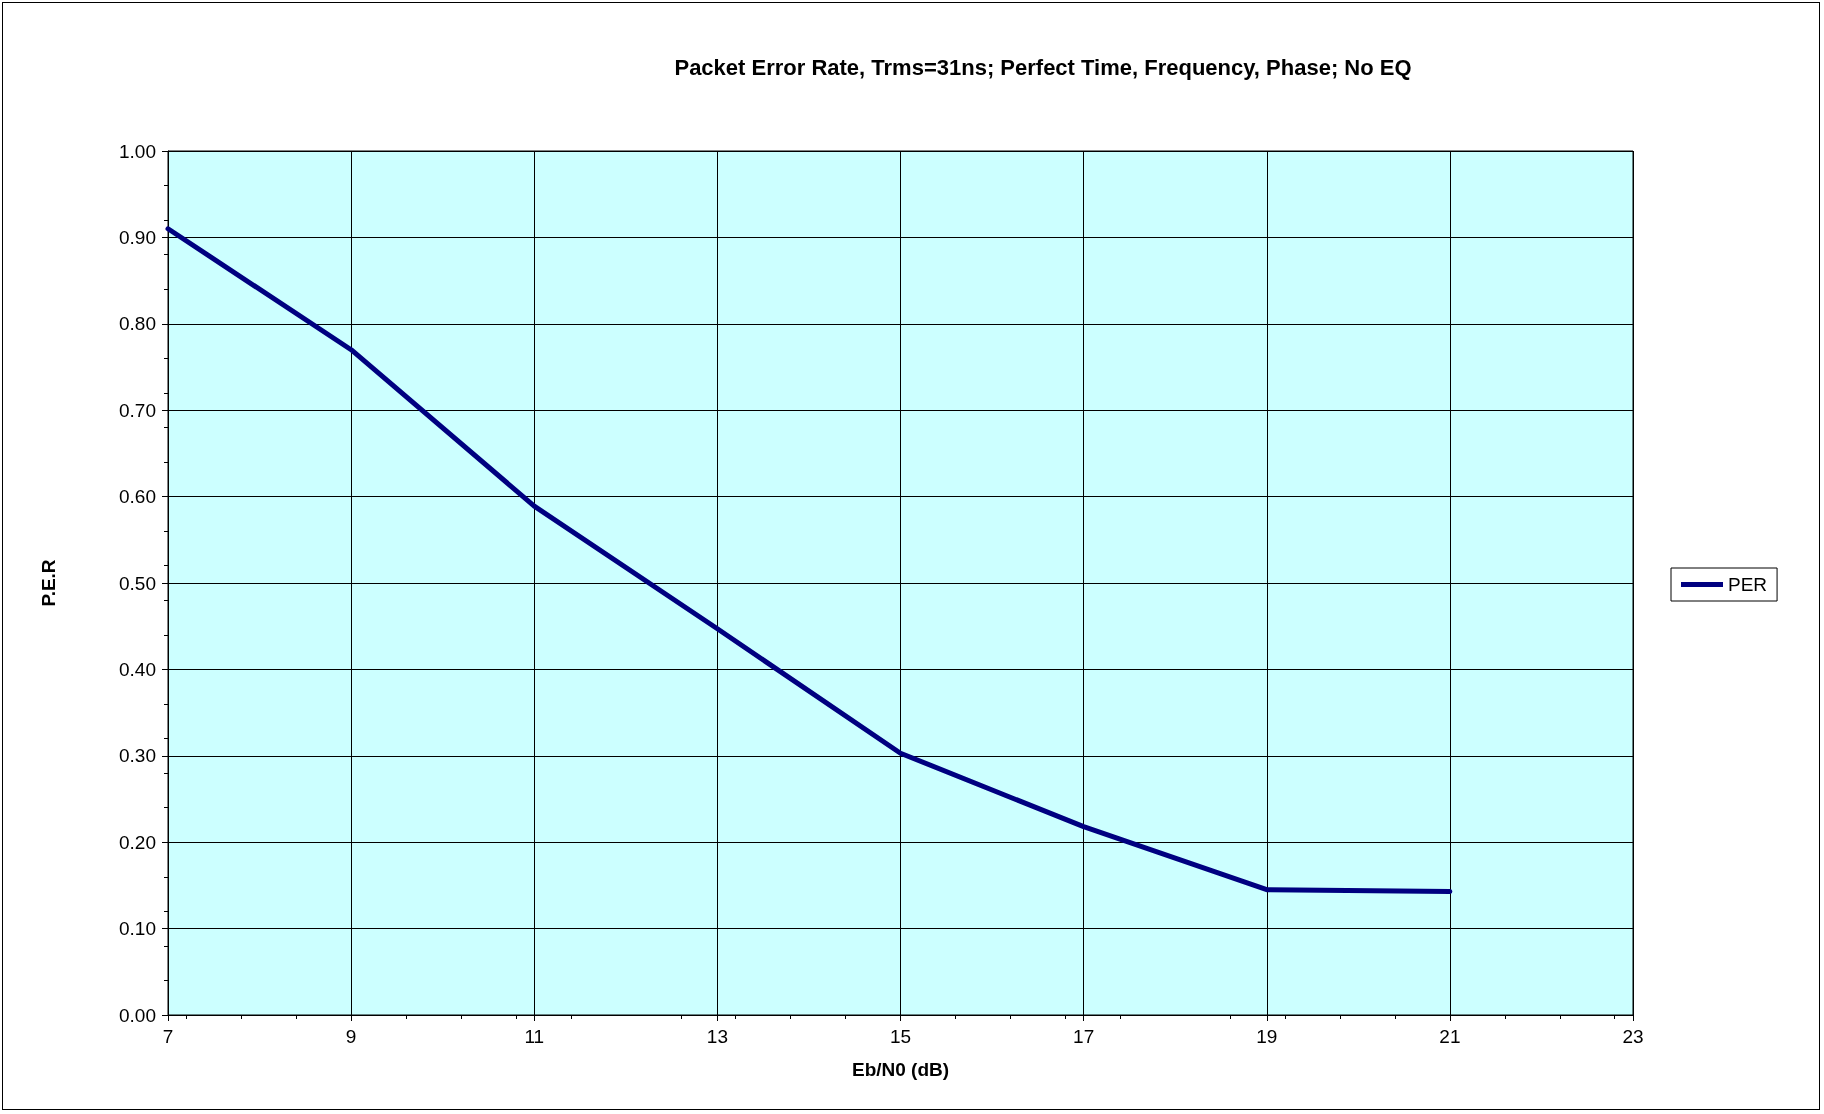 Image resolution: width=1824 pixels, height=1114 pixels. Describe the element at coordinates (137, 151) in the screenshot. I see `y-tick-label: 1.00` at that location.